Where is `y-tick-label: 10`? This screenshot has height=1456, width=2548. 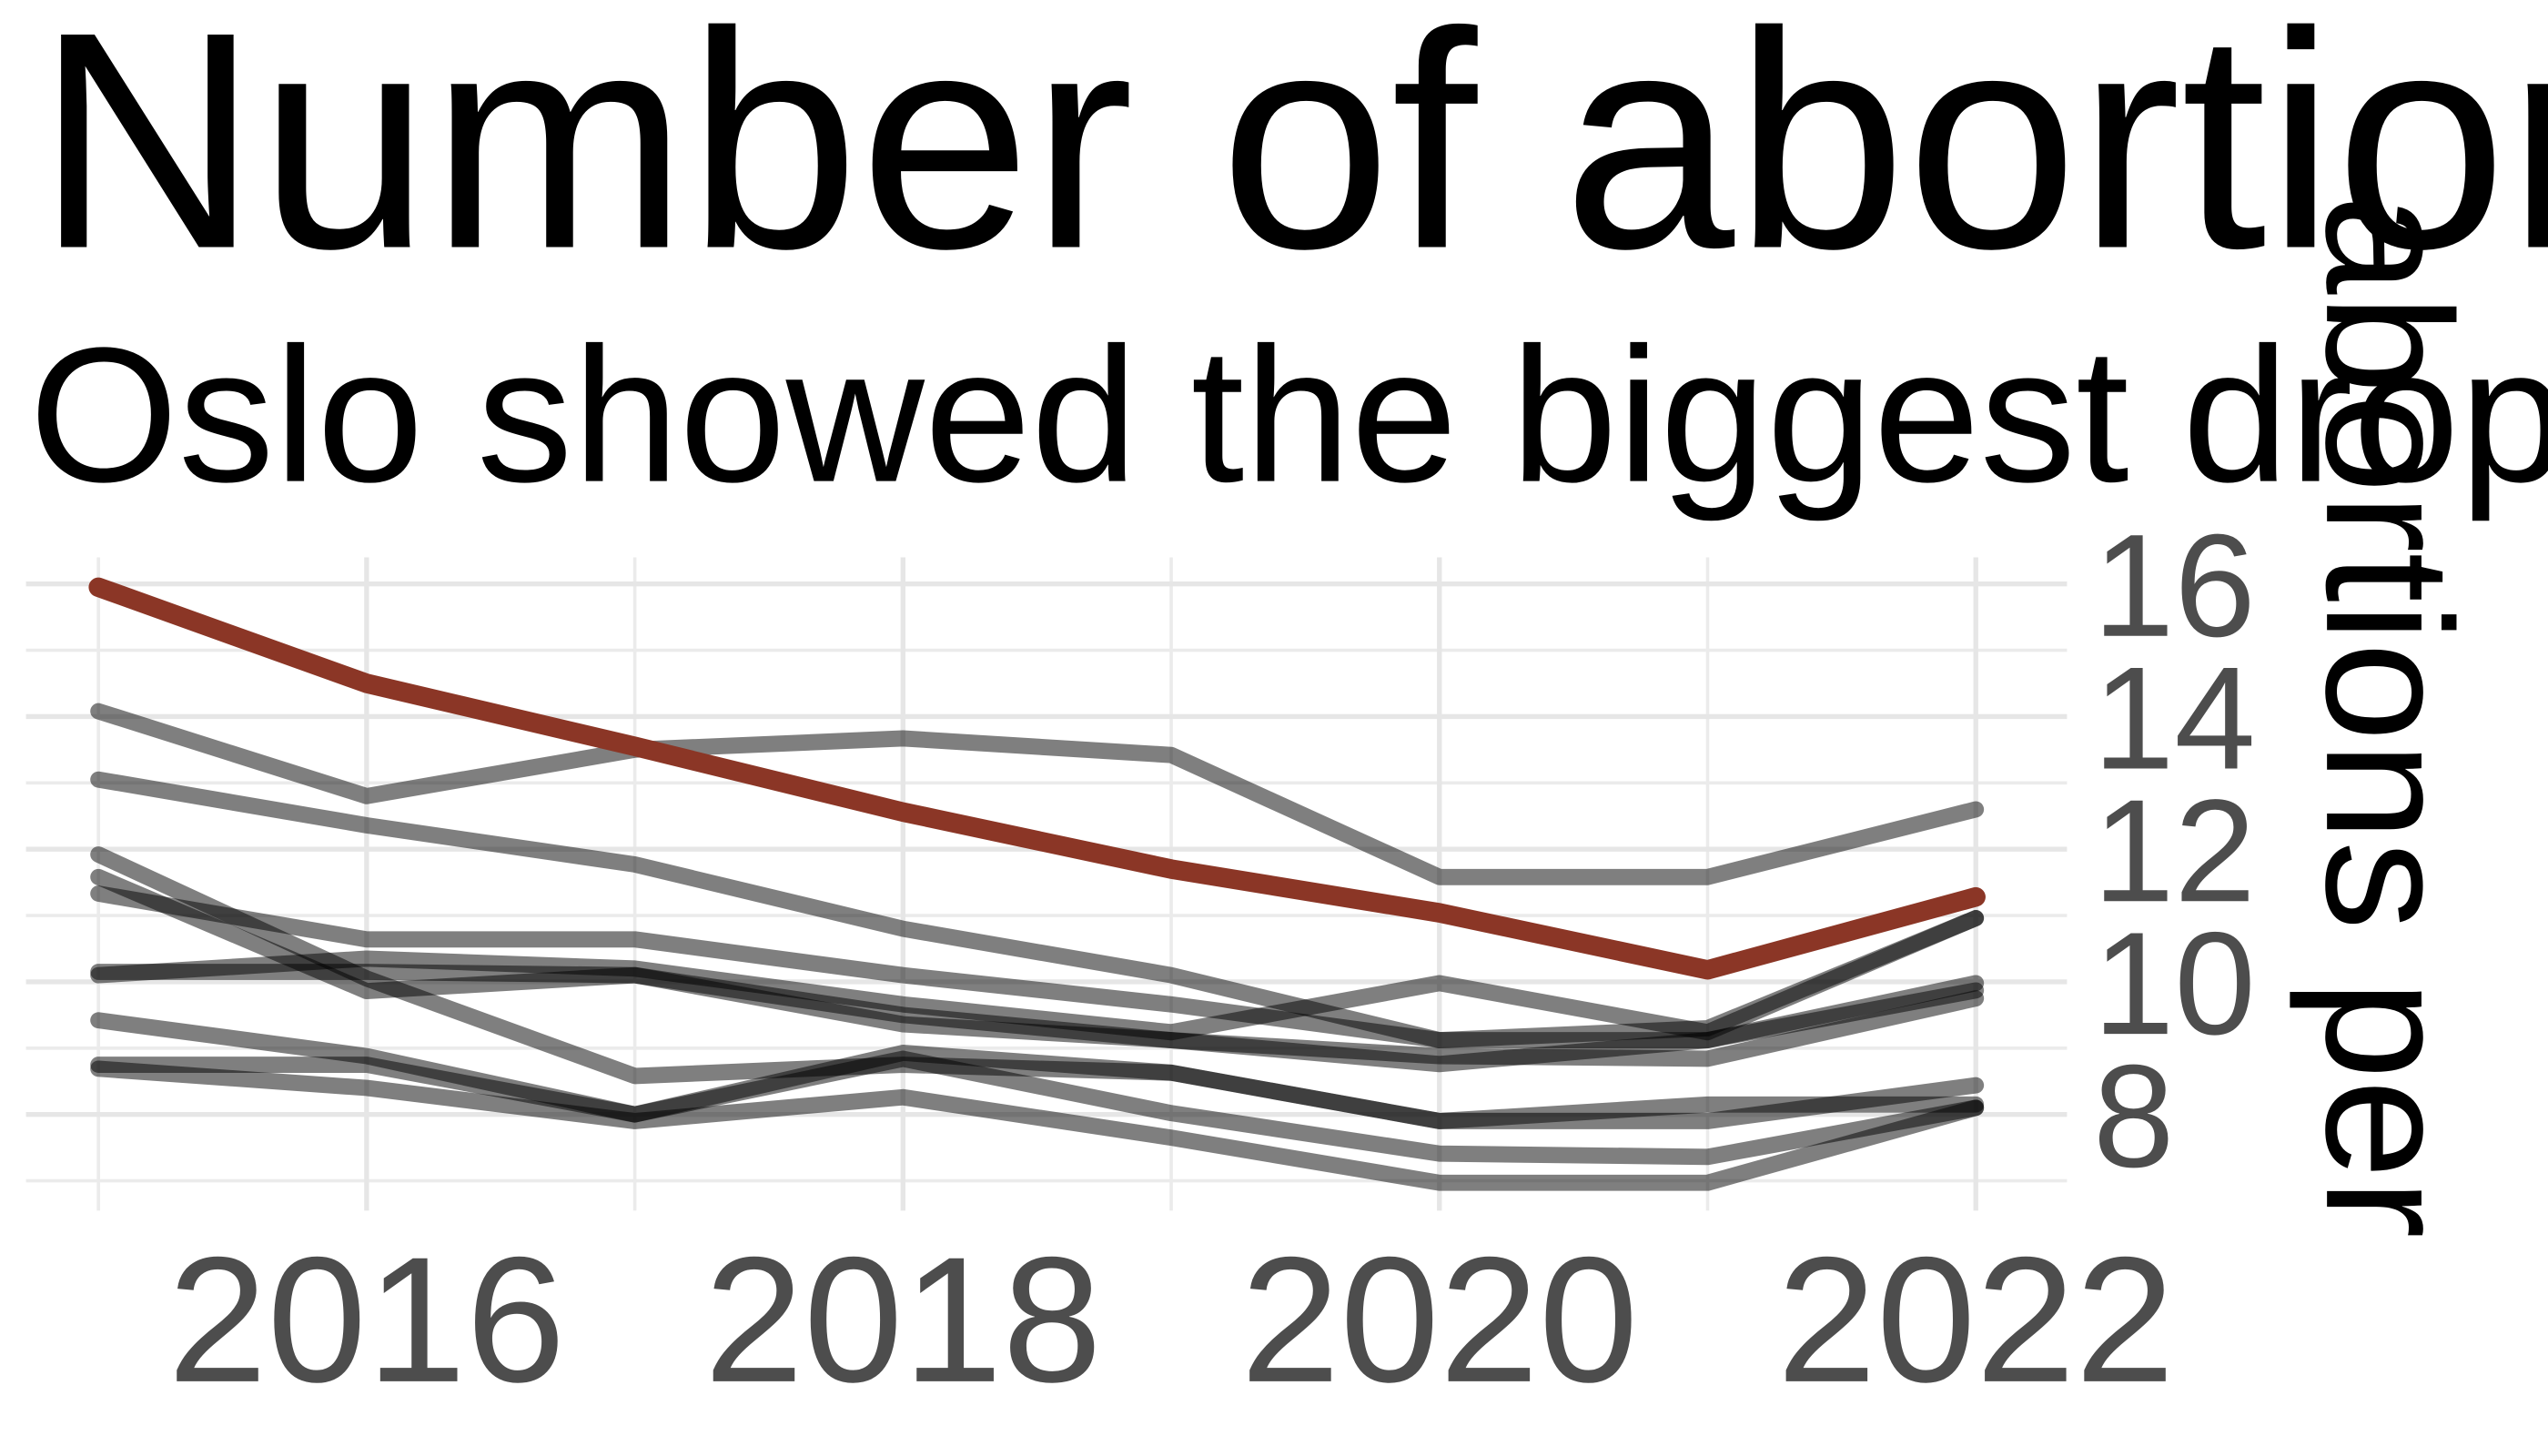
y-tick-label: 10 is located at coordinates (2174, 985).